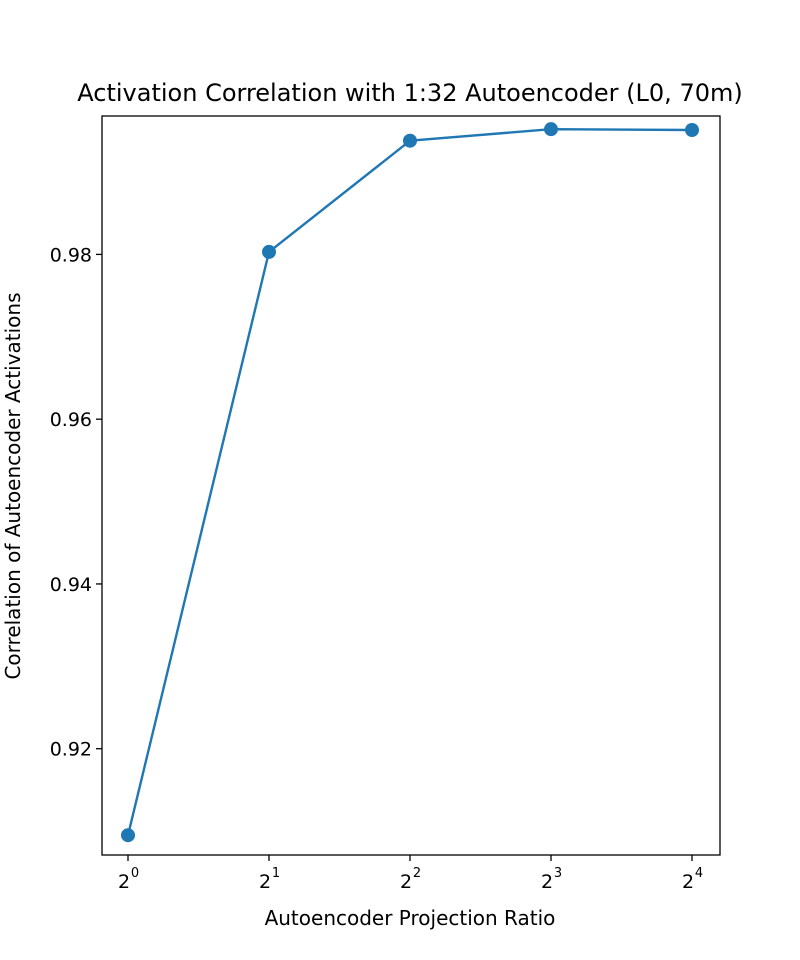  Describe the element at coordinates (276, 873) in the screenshot. I see `x-tick-label-exponent: 1` at that location.